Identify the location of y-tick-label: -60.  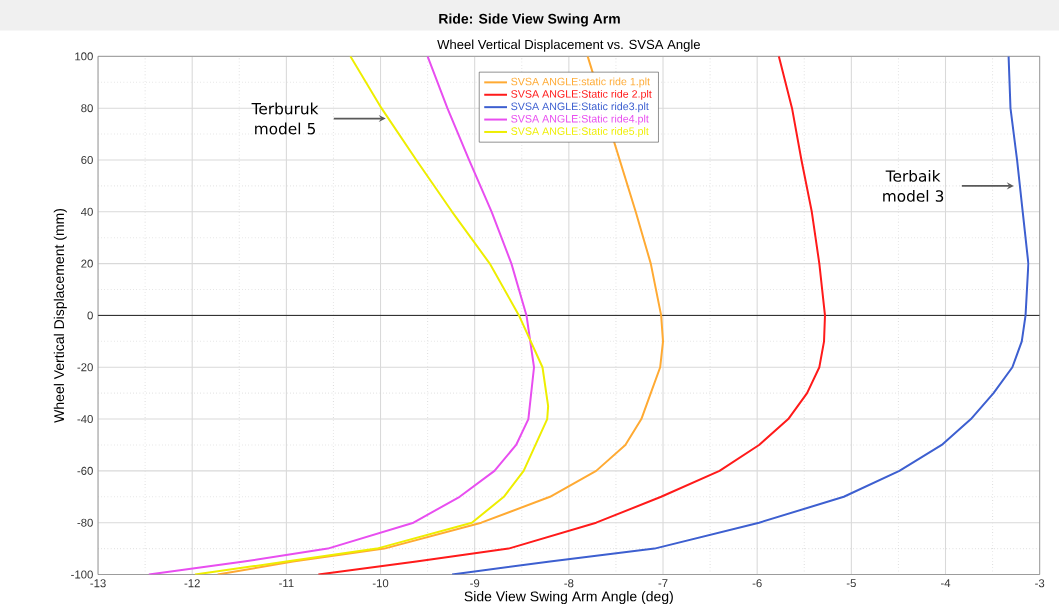
(85, 471).